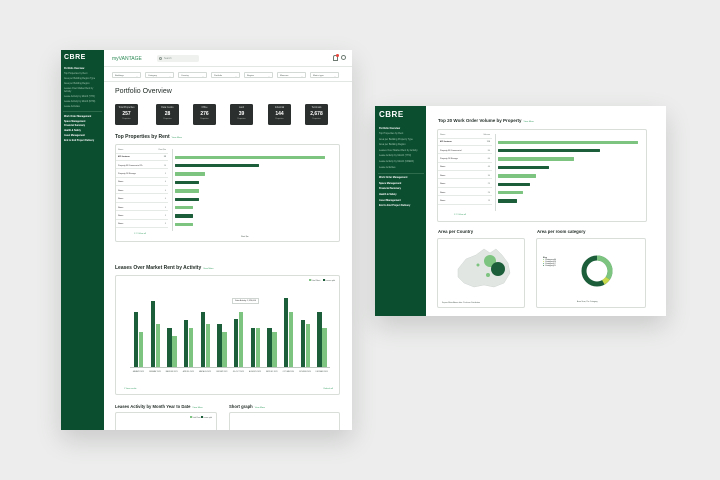  I want to click on bell-icon, so click(336, 57).